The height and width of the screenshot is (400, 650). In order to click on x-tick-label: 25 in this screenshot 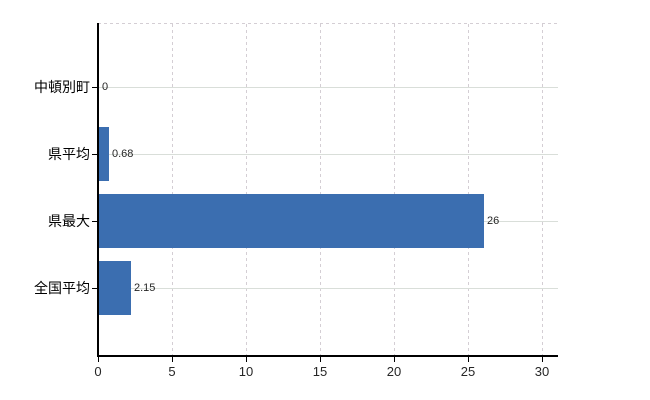, I will do `click(468, 371)`.